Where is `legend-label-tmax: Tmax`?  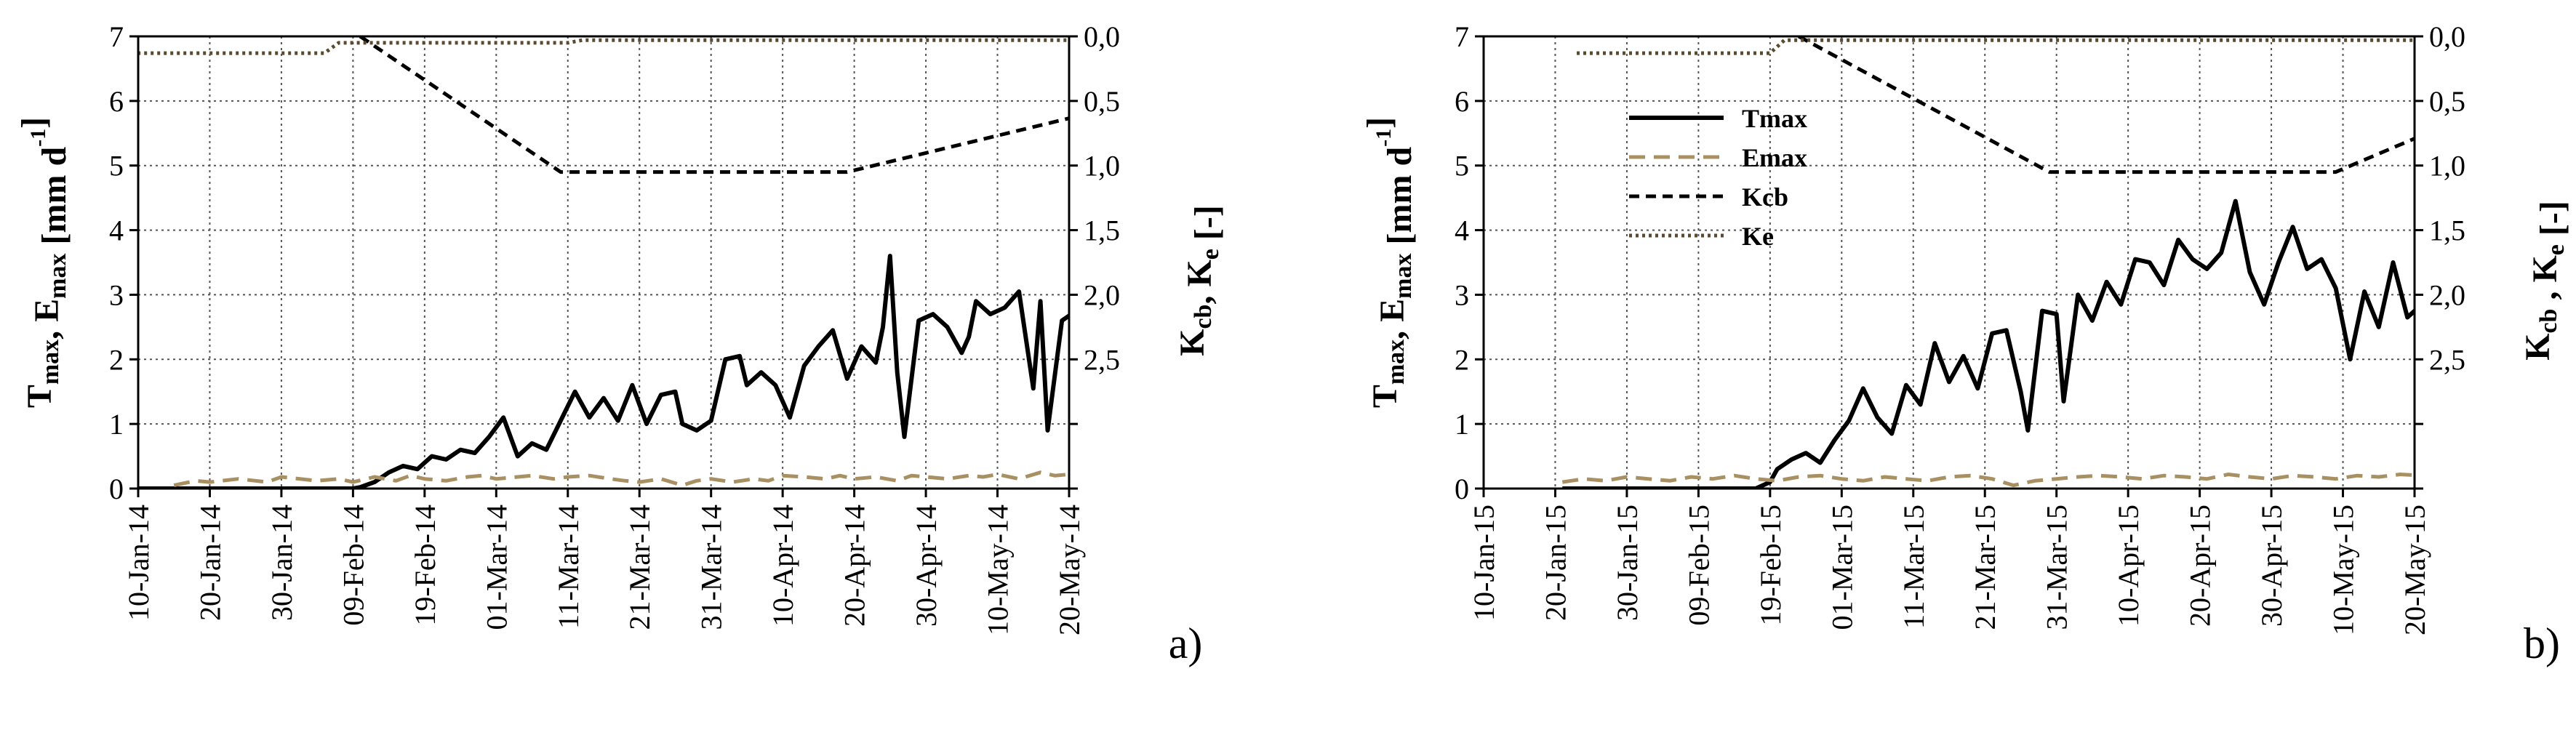 legend-label-tmax: Tmax is located at coordinates (1774, 118).